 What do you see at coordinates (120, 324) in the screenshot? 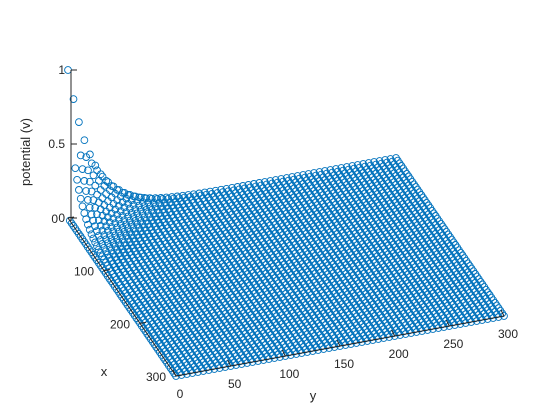
I see `x-tick-label: 200` at bounding box center [120, 324].